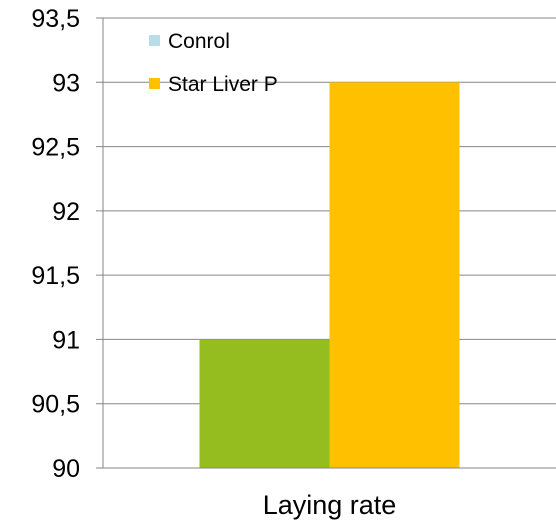  What do you see at coordinates (55, 276) in the screenshot?
I see `y-tick-label: 91,5` at bounding box center [55, 276].